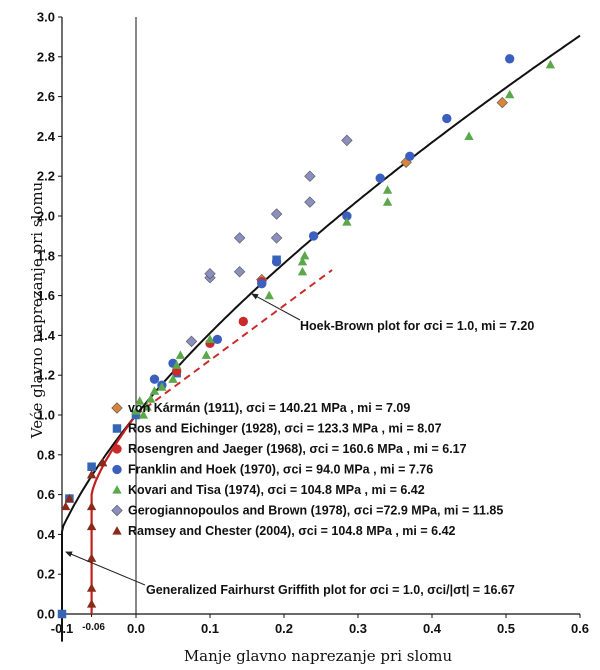 This screenshot has height=670, width=600. I want to click on x-axis-title: Manje glavno naprezanje pri slomu, so click(318, 656).